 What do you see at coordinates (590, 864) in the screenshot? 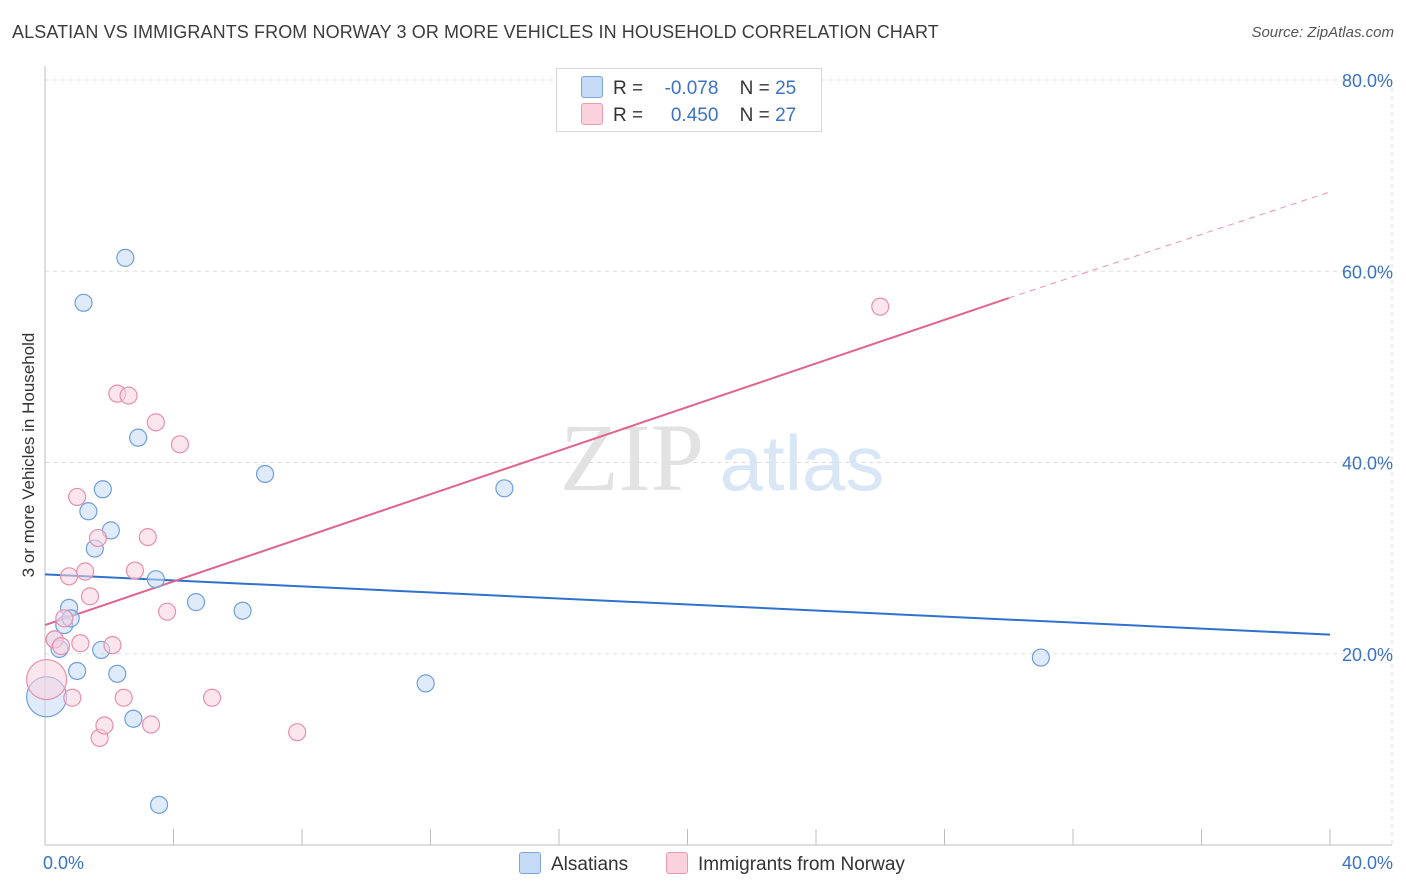
I see `legend-label-alsatians: Alsatians` at bounding box center [590, 864].